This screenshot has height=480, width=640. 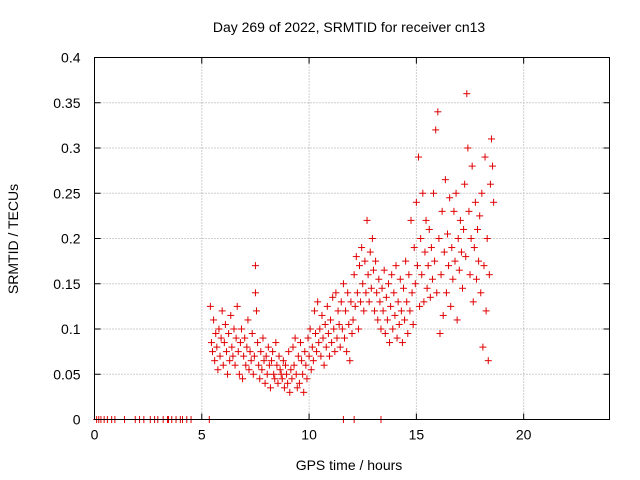 I want to click on y-tick-label: 0.15, so click(x=66, y=284).